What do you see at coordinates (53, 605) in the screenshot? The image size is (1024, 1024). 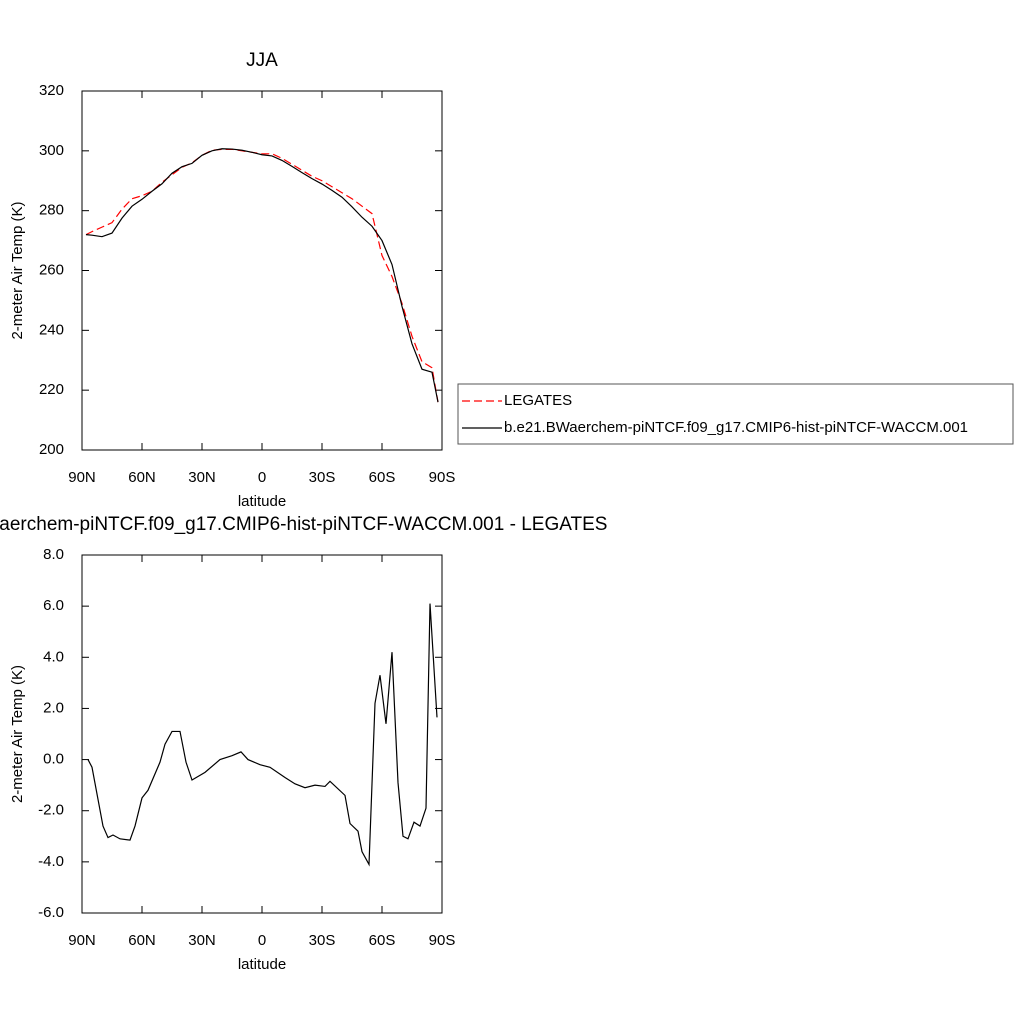 I see `y-tick-label: 6.0` at bounding box center [53, 605].